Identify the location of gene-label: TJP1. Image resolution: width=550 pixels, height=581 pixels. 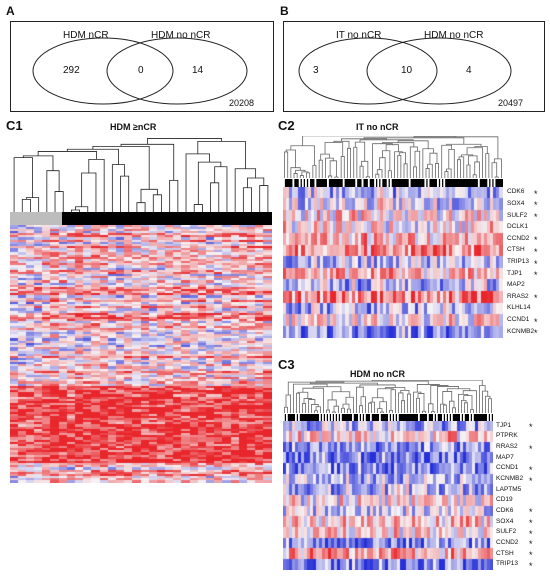
(515, 273).